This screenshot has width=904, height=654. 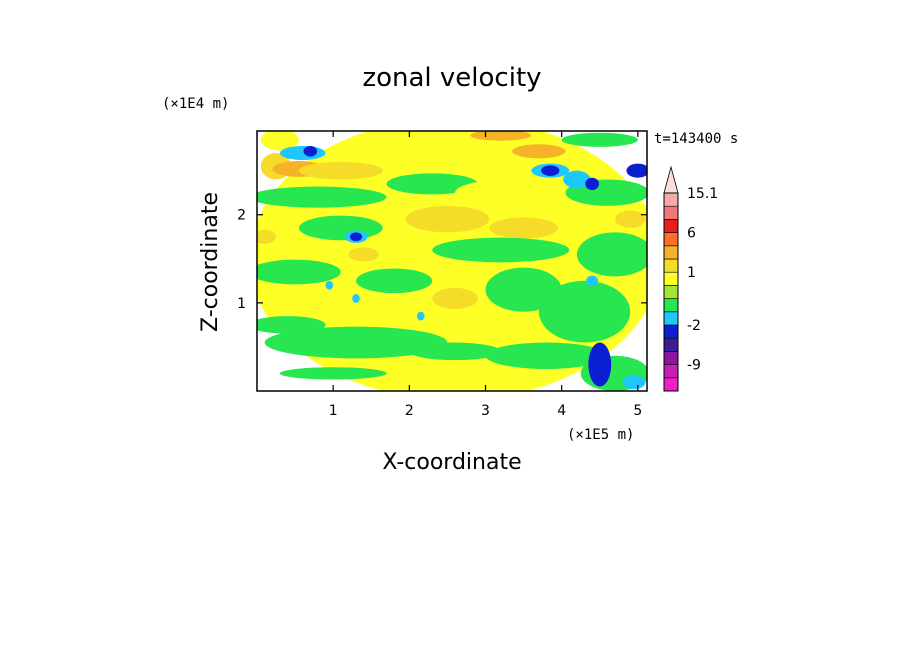 I want to click on x-axis-unit: (×1E5 m), so click(x=600, y=435).